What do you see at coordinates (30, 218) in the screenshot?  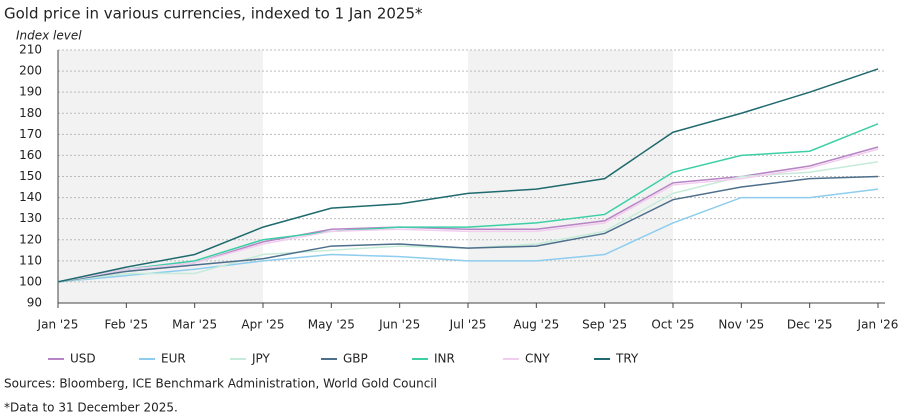 I see `y-tick-label: 130` at bounding box center [30, 218].